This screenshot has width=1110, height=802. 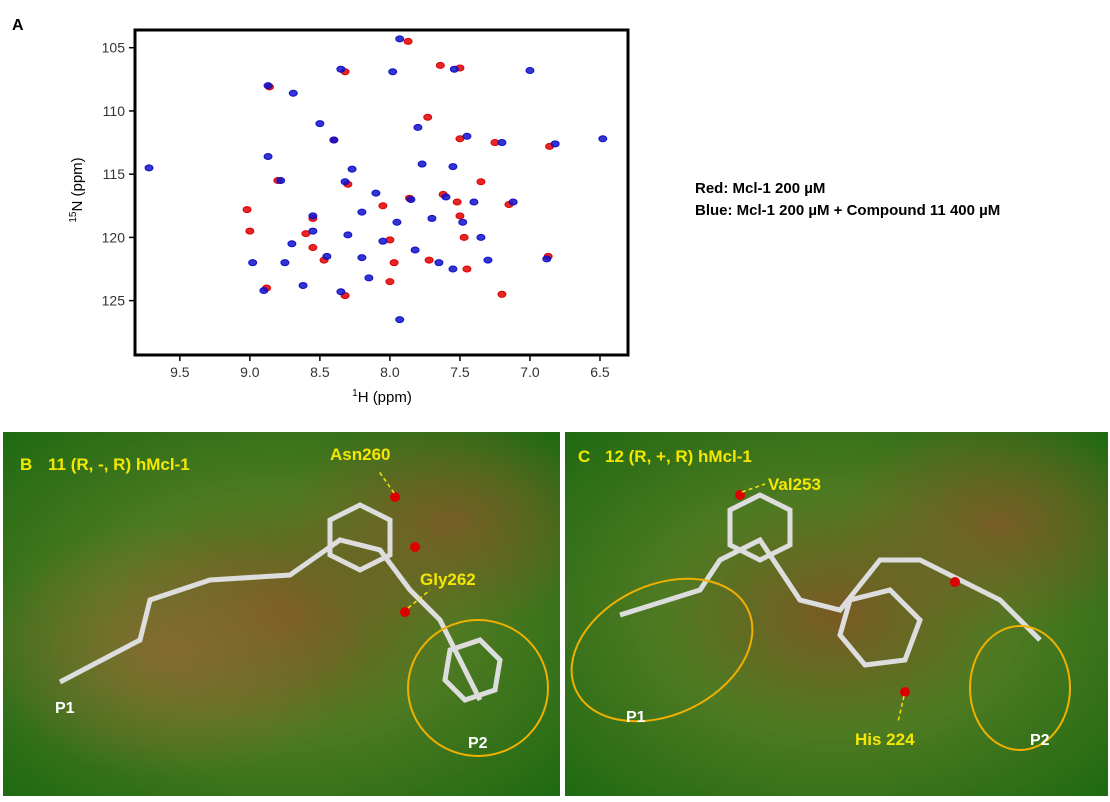 I want to click on y-tick-label: 115, so click(x=114, y=174).